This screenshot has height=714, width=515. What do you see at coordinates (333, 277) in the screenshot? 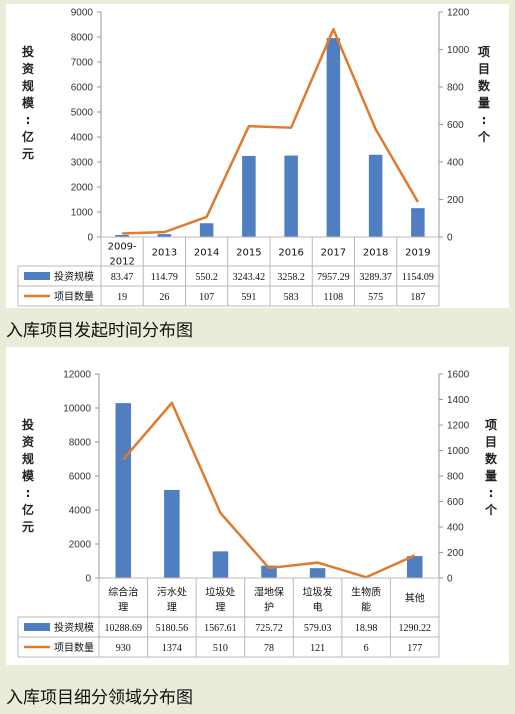
I see `data-label-bar-5: 7957.29` at bounding box center [333, 277].